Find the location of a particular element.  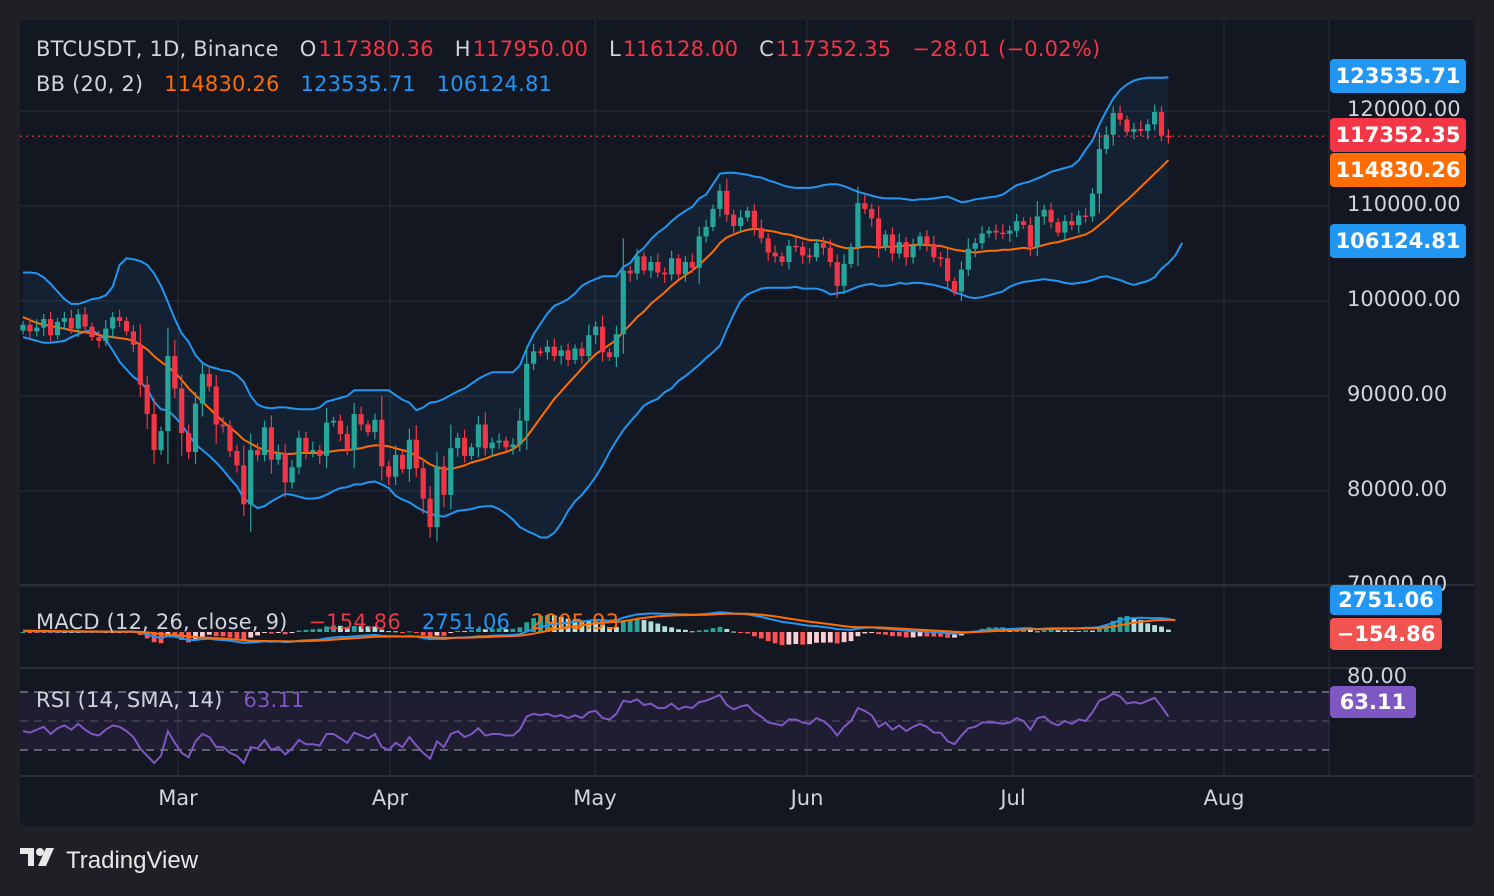

price-axis-label: 100000.00 is located at coordinates (1404, 299).